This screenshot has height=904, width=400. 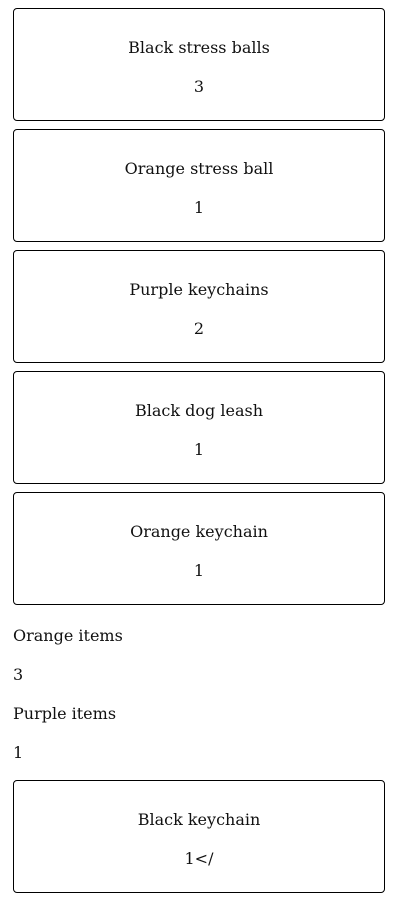 What do you see at coordinates (199, 64) in the screenshot?
I see `item-card: Black stress balls 3` at bounding box center [199, 64].